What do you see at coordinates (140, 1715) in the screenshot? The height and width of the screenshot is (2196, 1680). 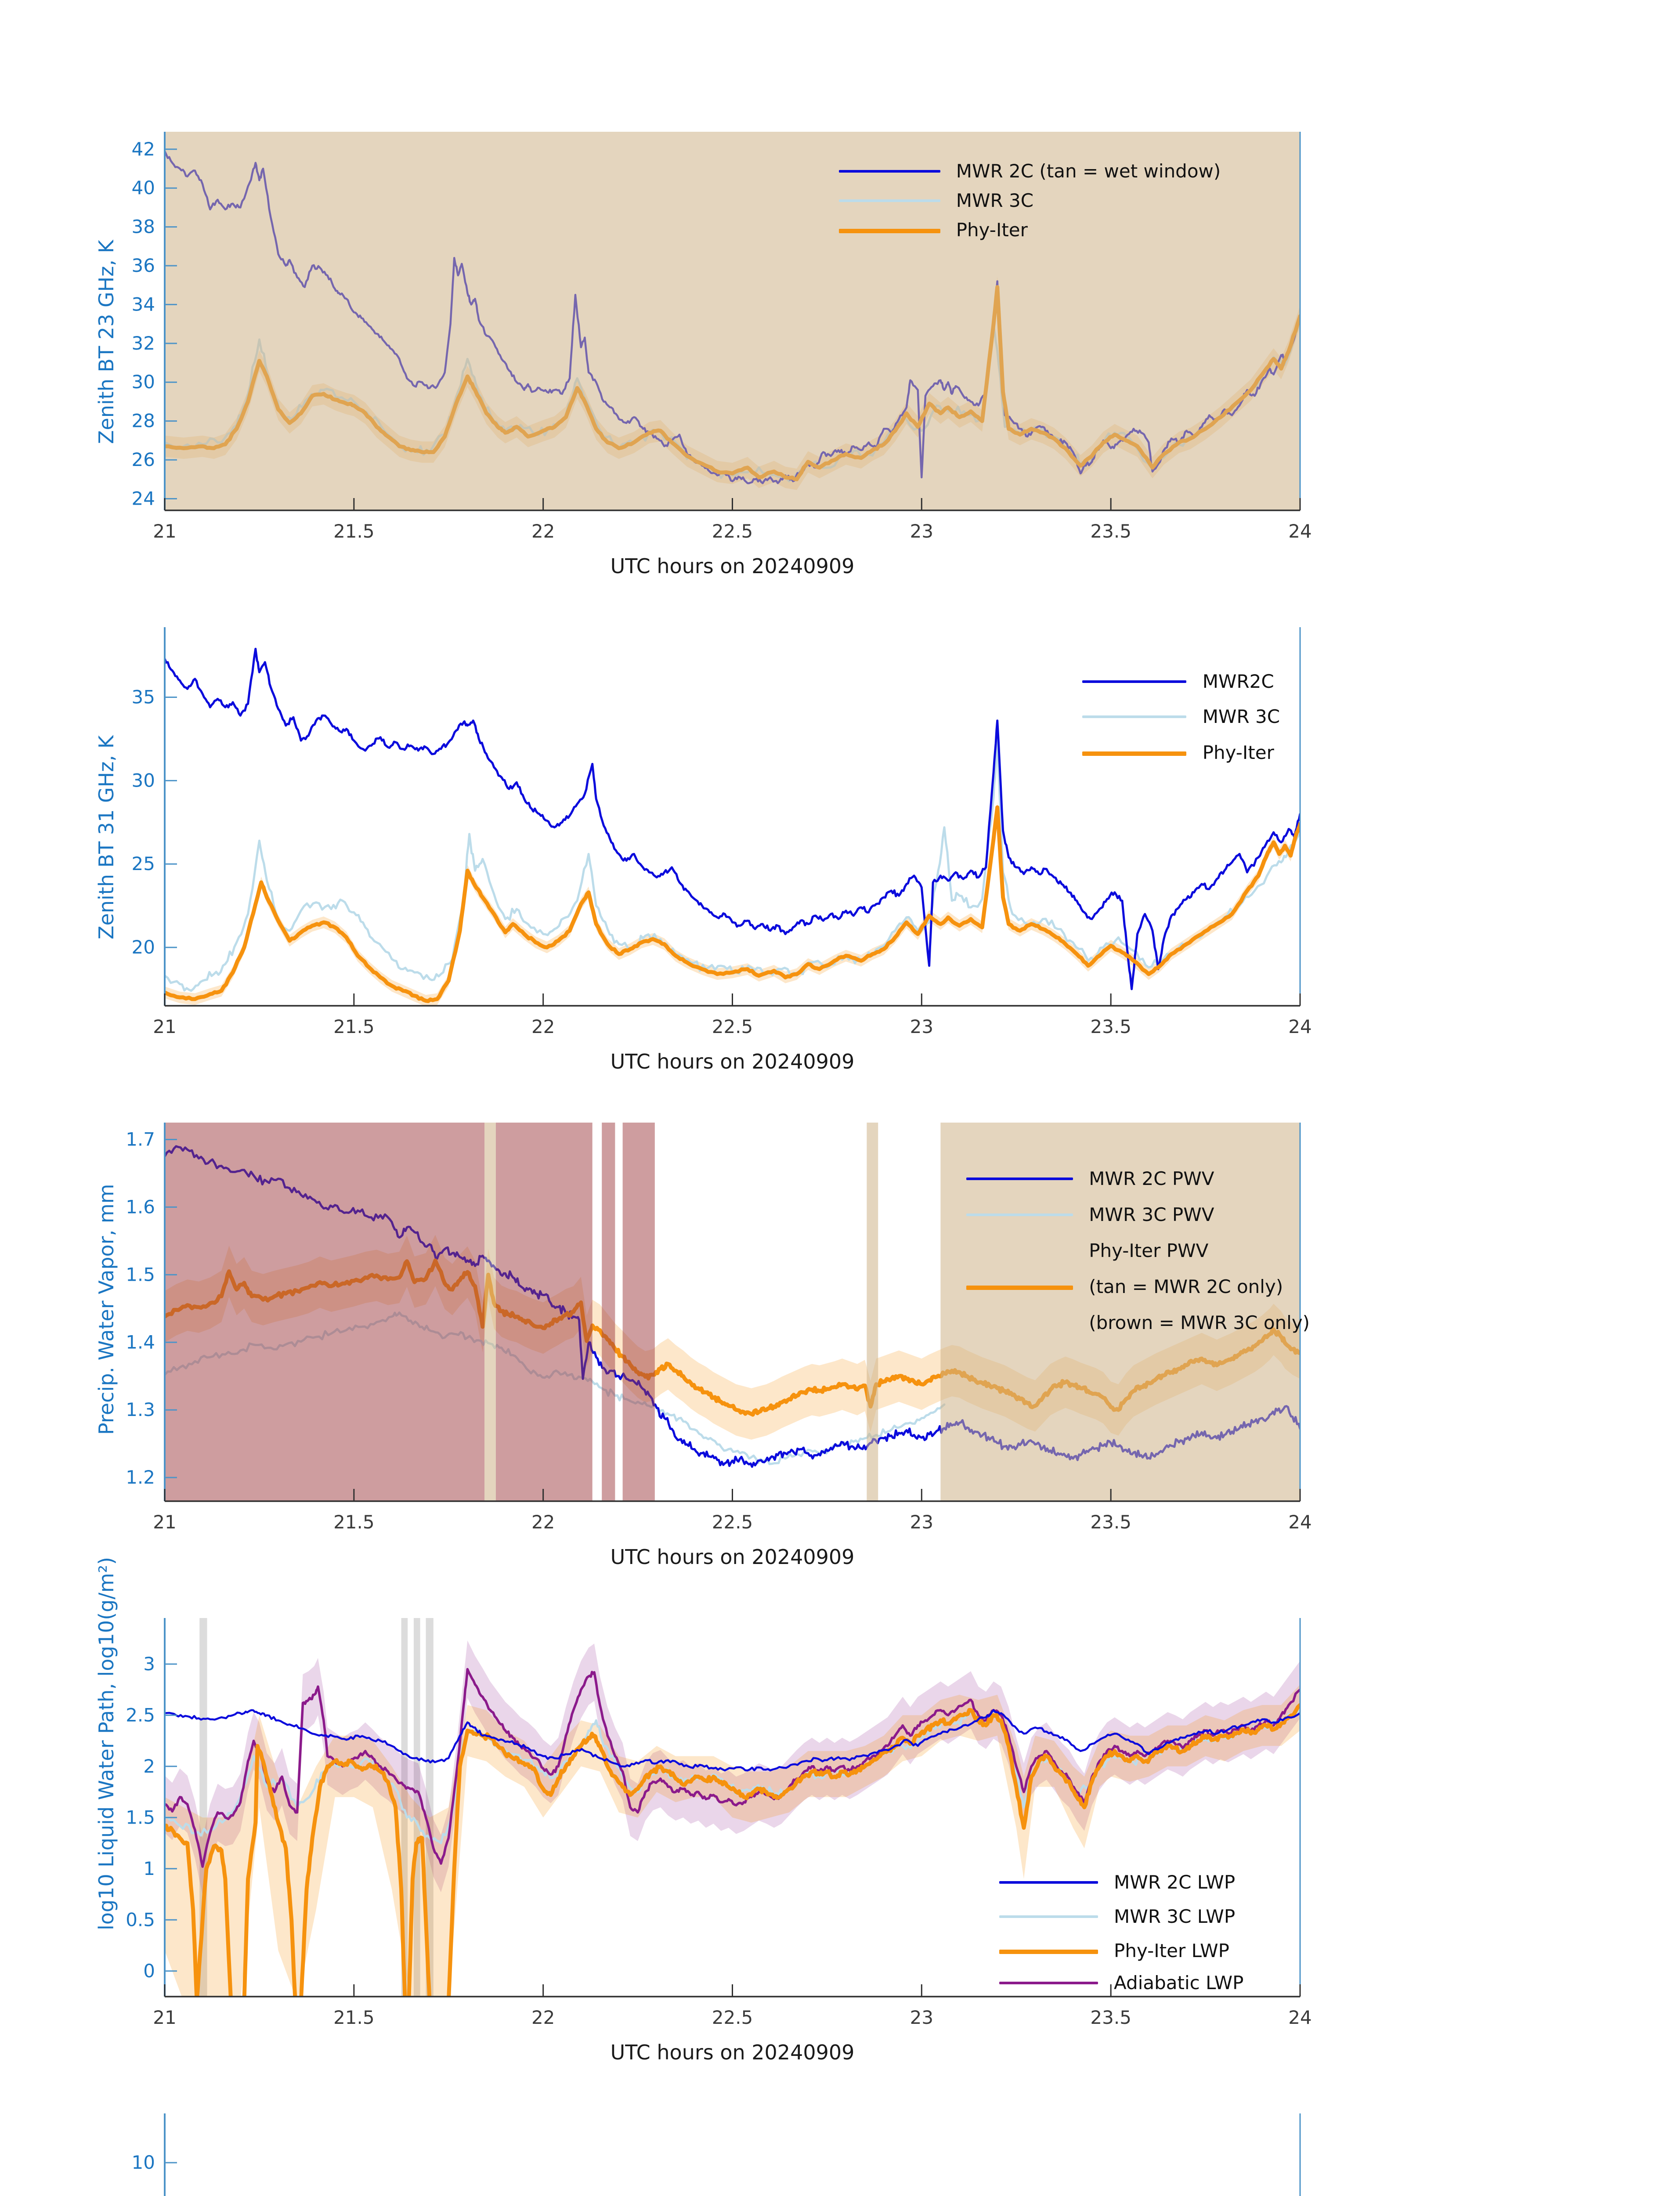 I see `y-tick-label: 2.5` at bounding box center [140, 1715].